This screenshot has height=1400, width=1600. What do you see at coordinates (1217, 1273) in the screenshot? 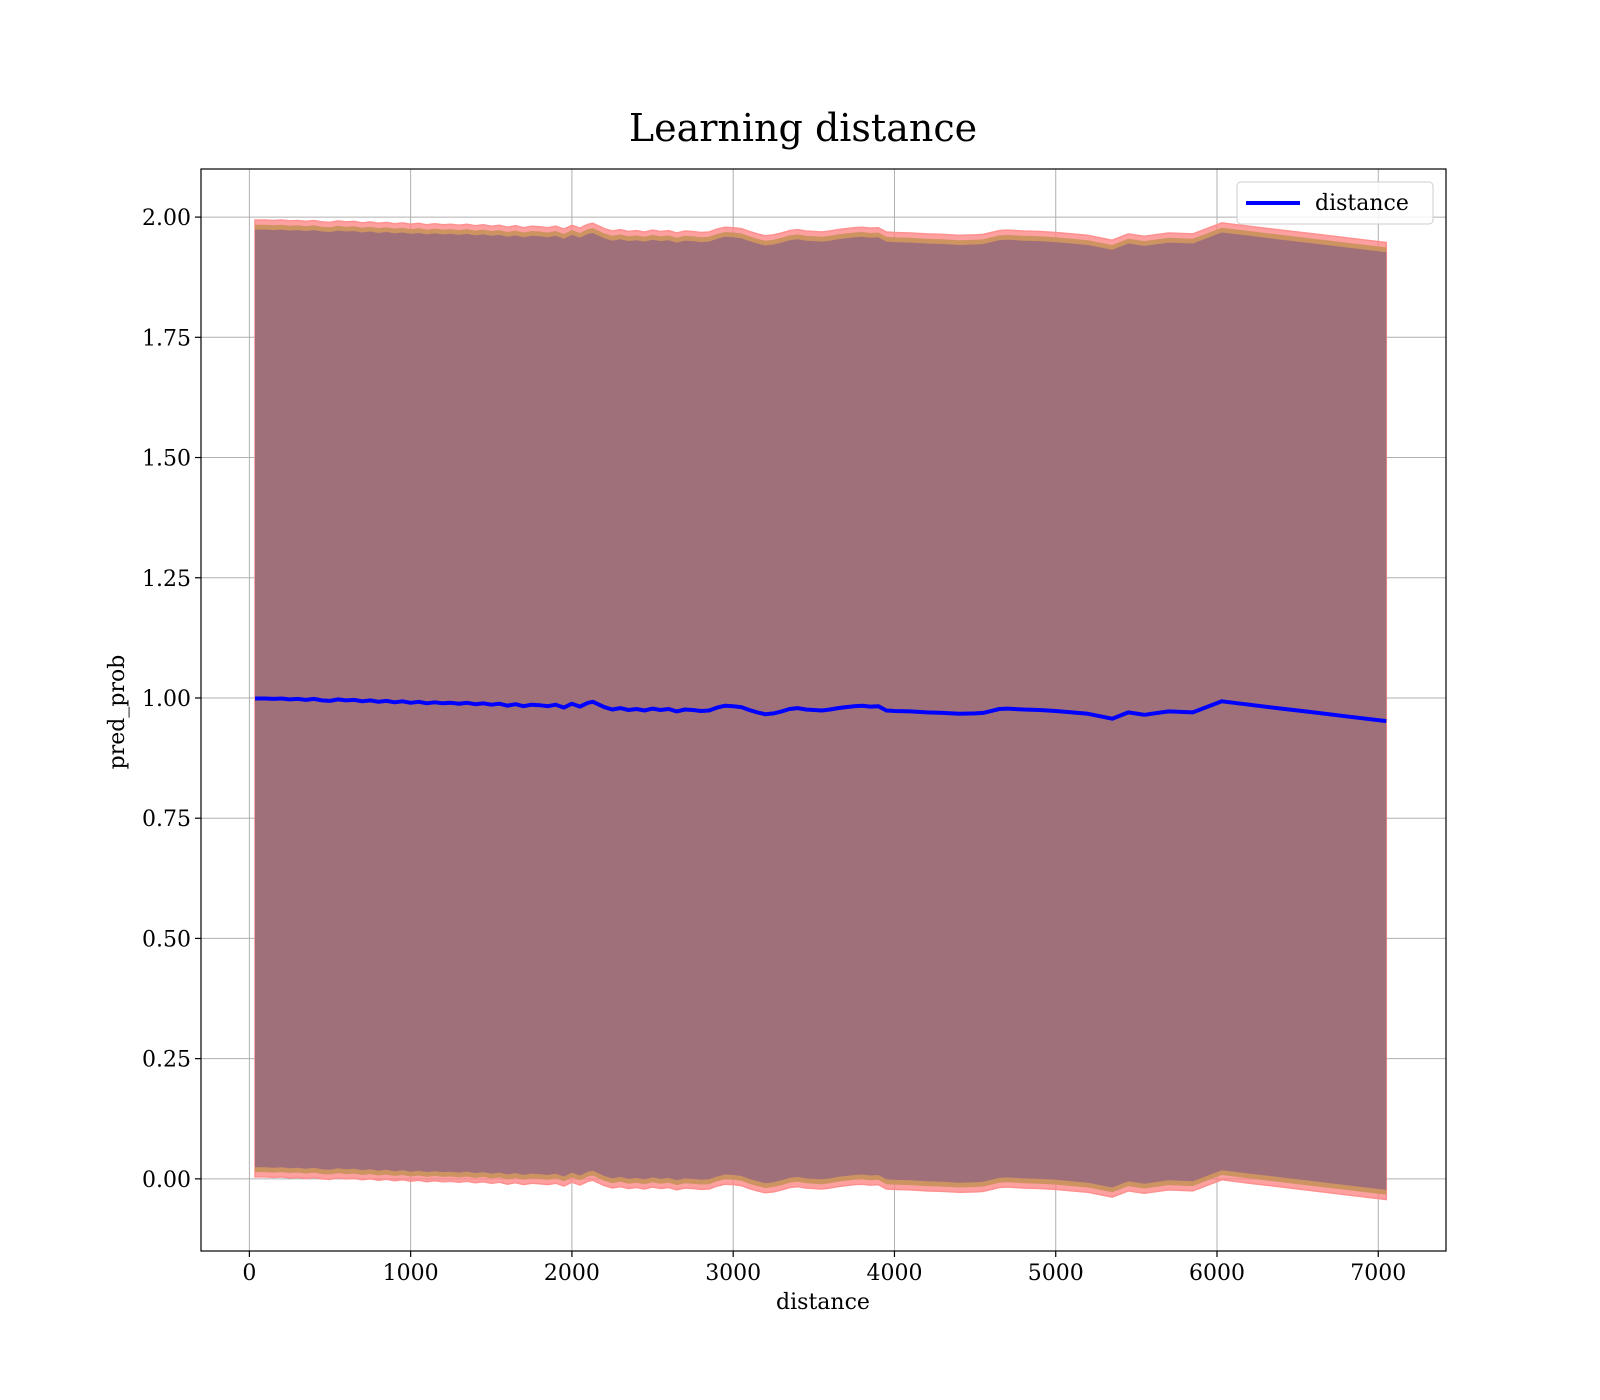
I see `x-tick-label: 6000` at bounding box center [1217, 1273].